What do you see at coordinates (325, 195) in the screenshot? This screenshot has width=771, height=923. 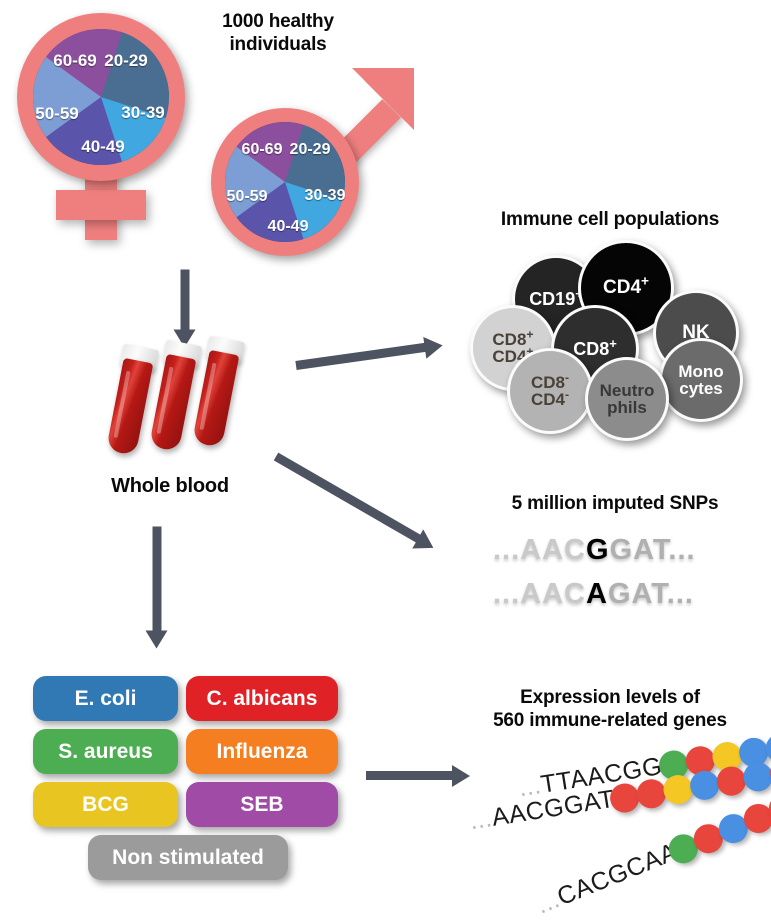 I see `male-pie-label-30-39: 30-39` at bounding box center [325, 195].